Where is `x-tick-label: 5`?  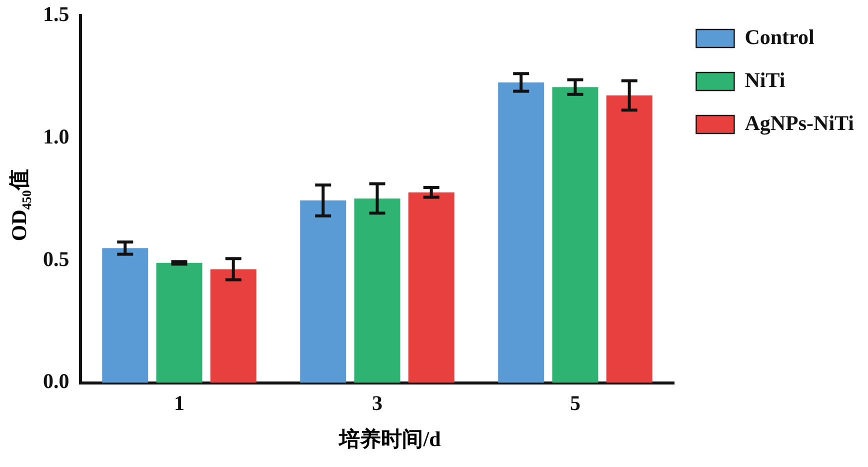
x-tick-label: 5 is located at coordinates (575, 402).